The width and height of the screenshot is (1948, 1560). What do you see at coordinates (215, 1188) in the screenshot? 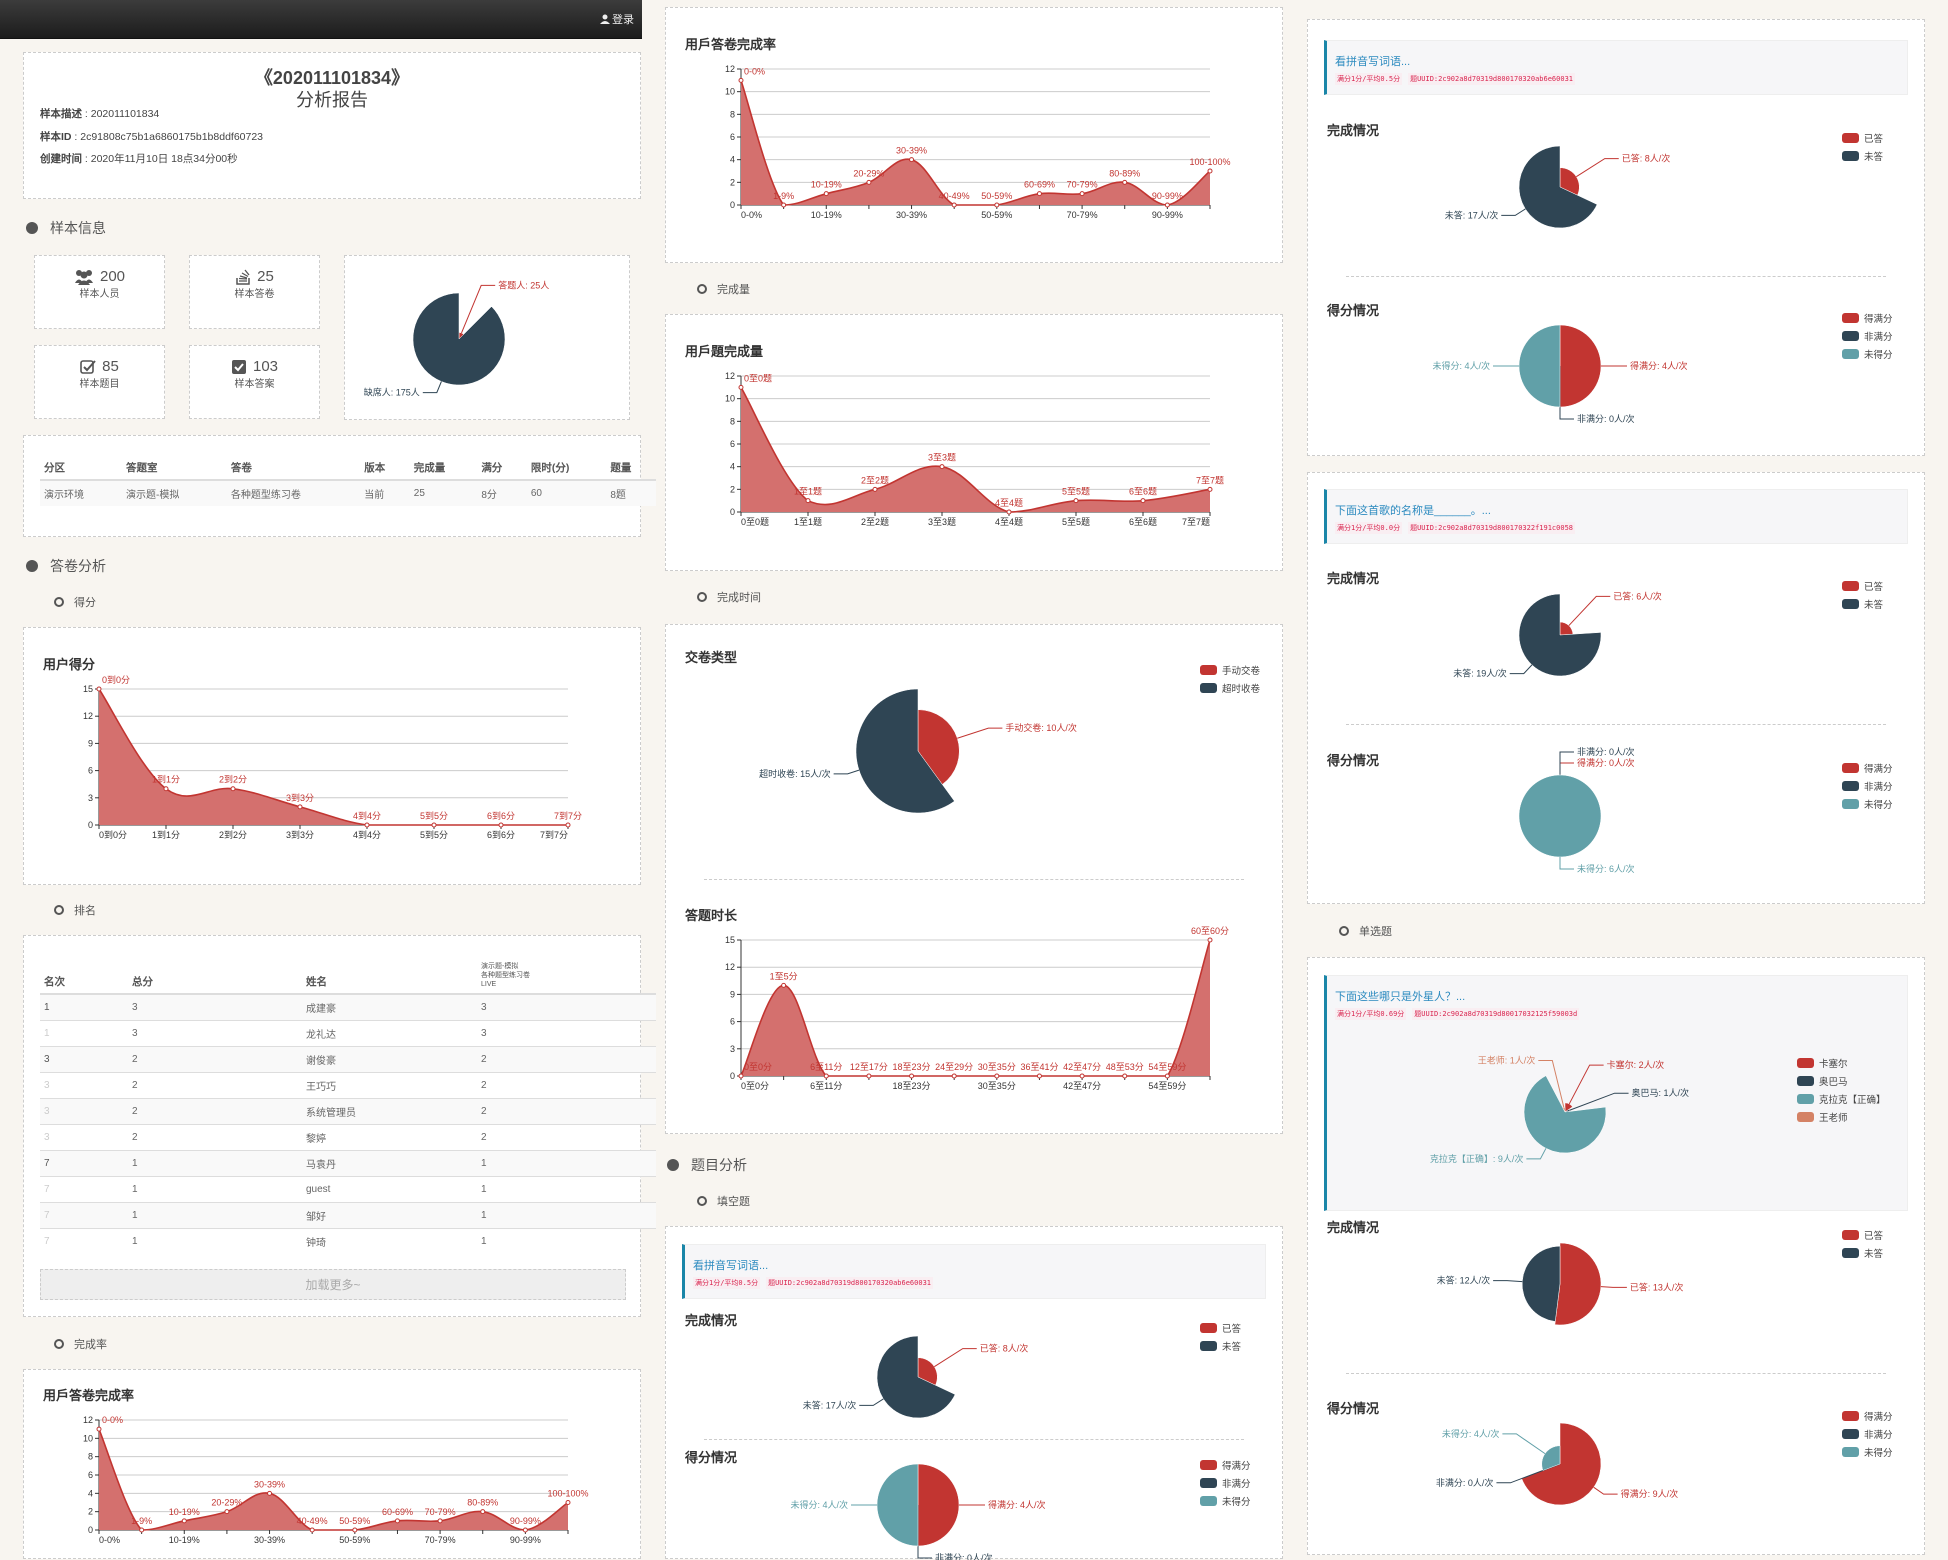
I see `total-cell: 1` at bounding box center [215, 1188].